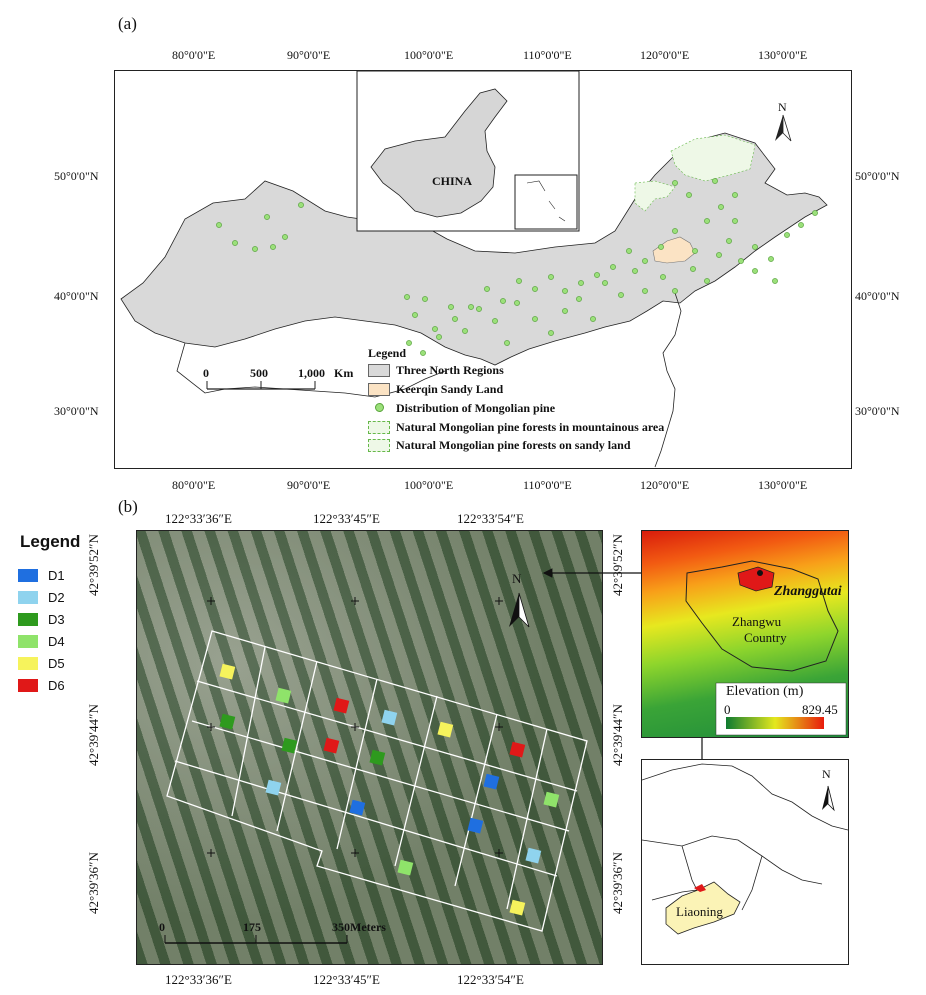 Image resolution: width=926 pixels, height=995 pixels. I want to click on mountain-forest-area, so click(713, 158).